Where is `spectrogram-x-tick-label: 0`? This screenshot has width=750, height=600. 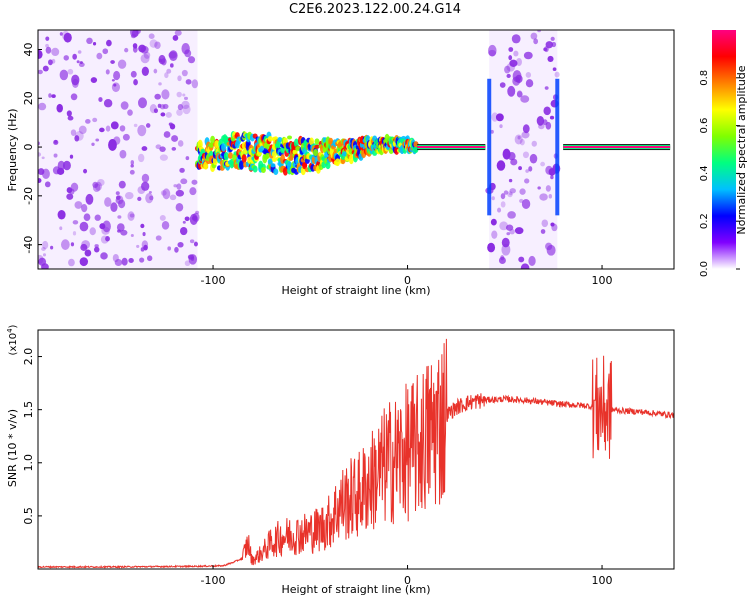
spectrogram-x-tick-label: 0 is located at coordinates (407, 280).